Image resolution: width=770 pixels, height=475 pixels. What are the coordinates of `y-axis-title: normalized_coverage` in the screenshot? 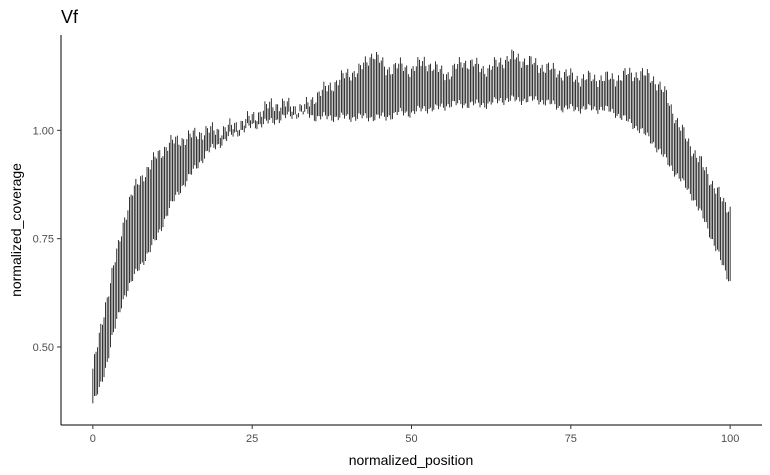 It's located at (16, 230).